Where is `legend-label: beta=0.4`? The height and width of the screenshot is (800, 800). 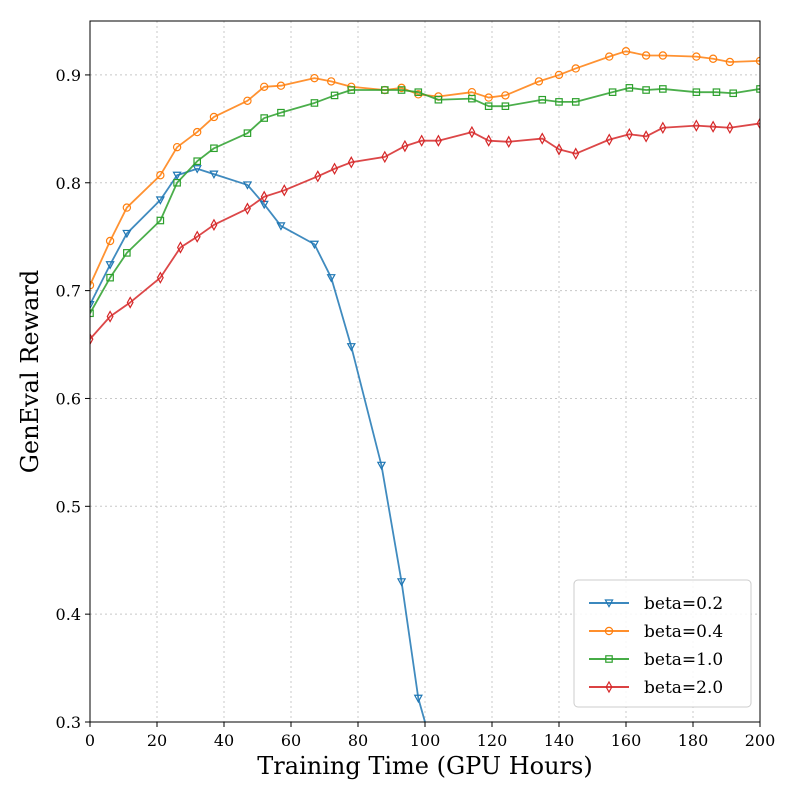 legend-label: beta=0.4 is located at coordinates (683, 632).